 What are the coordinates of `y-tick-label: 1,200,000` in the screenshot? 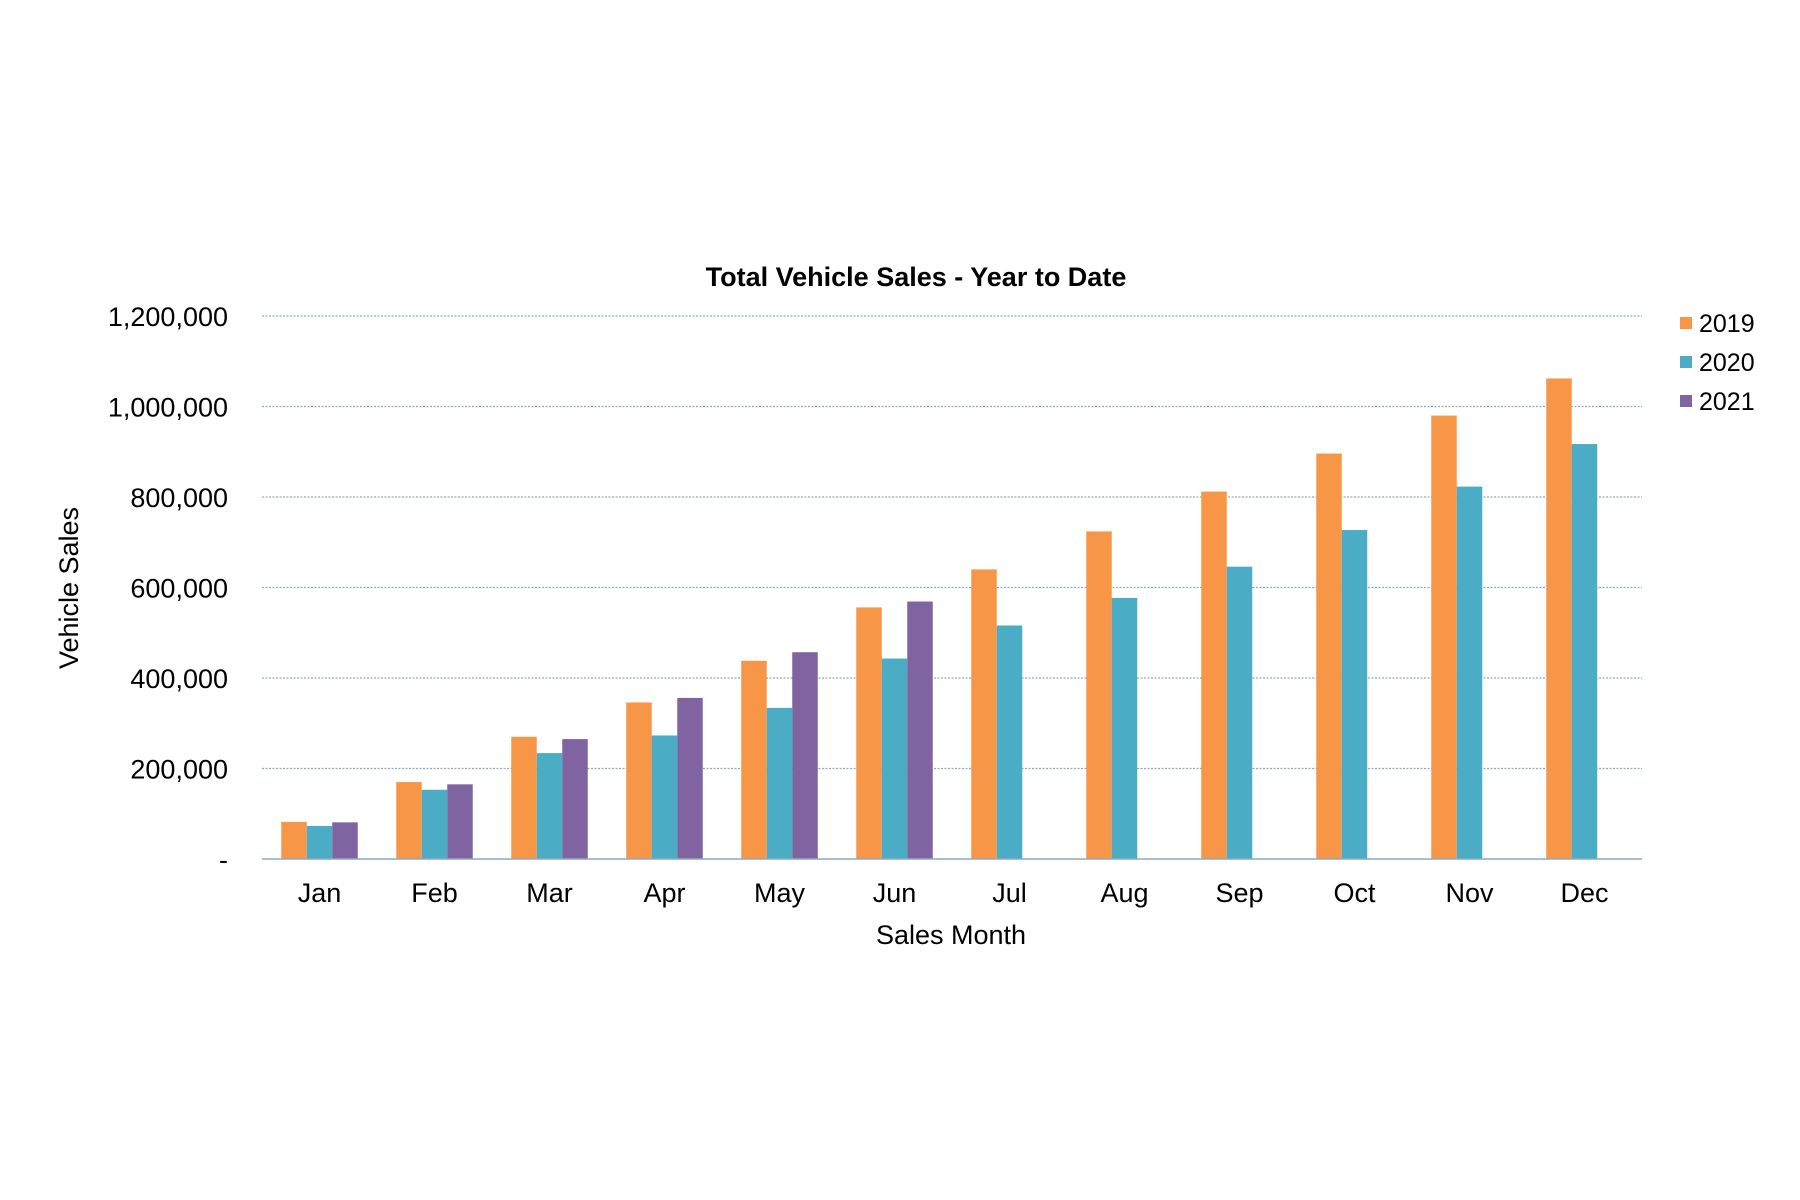 It's located at (168, 317).